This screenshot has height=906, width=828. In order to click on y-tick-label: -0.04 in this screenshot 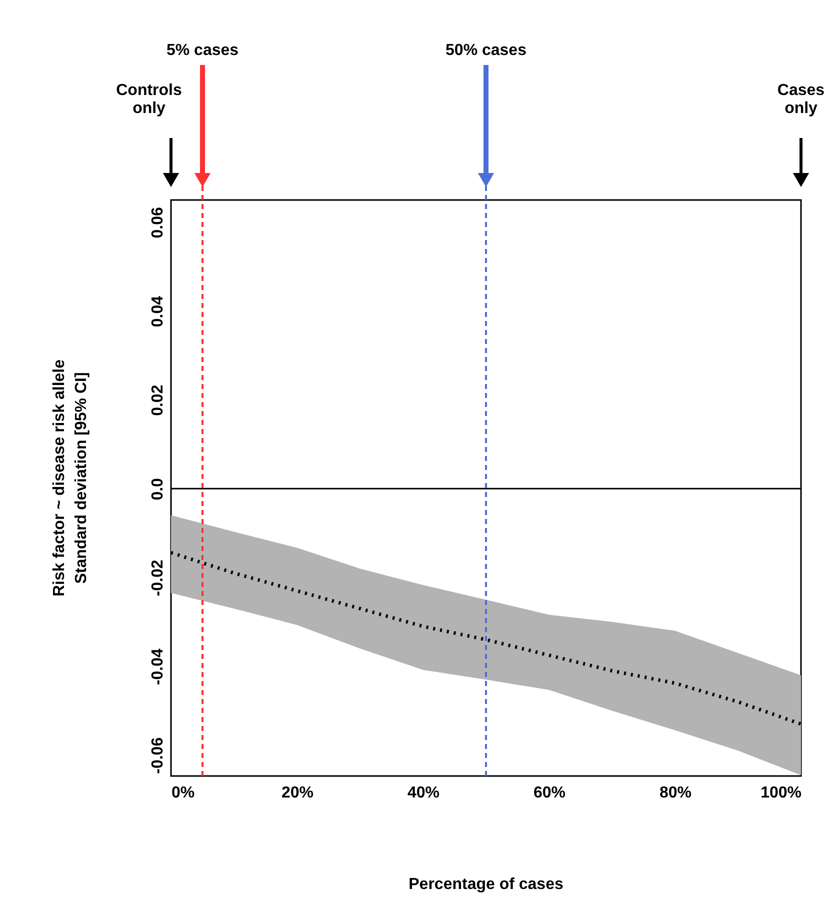, I will do `click(158, 667)`.